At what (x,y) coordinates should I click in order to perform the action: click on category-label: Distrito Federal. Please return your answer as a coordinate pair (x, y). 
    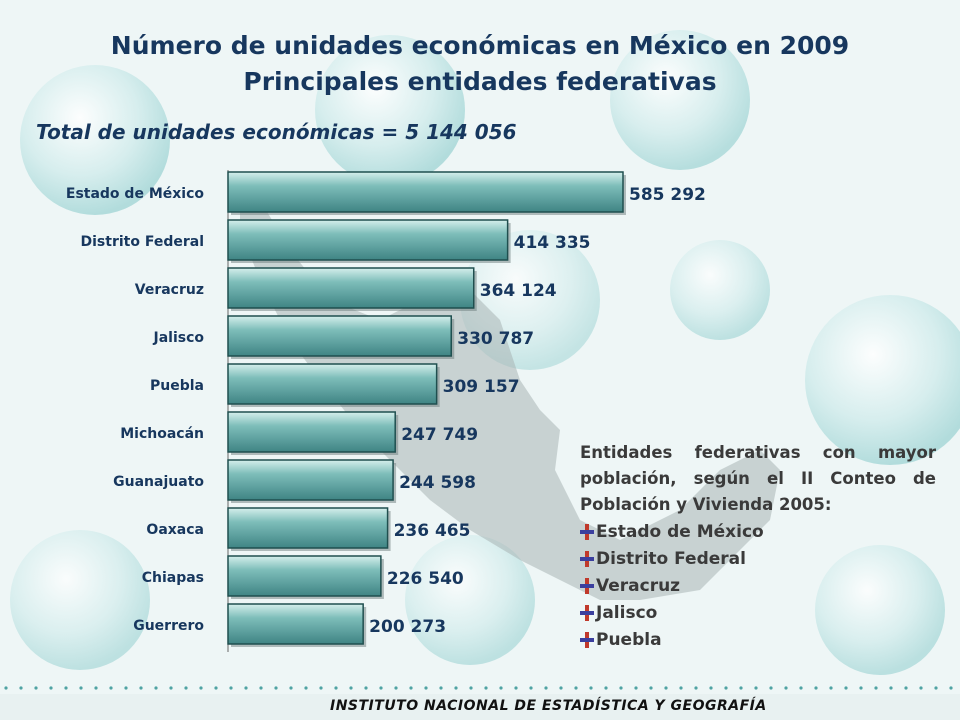
    Looking at the image, I should click on (143, 242).